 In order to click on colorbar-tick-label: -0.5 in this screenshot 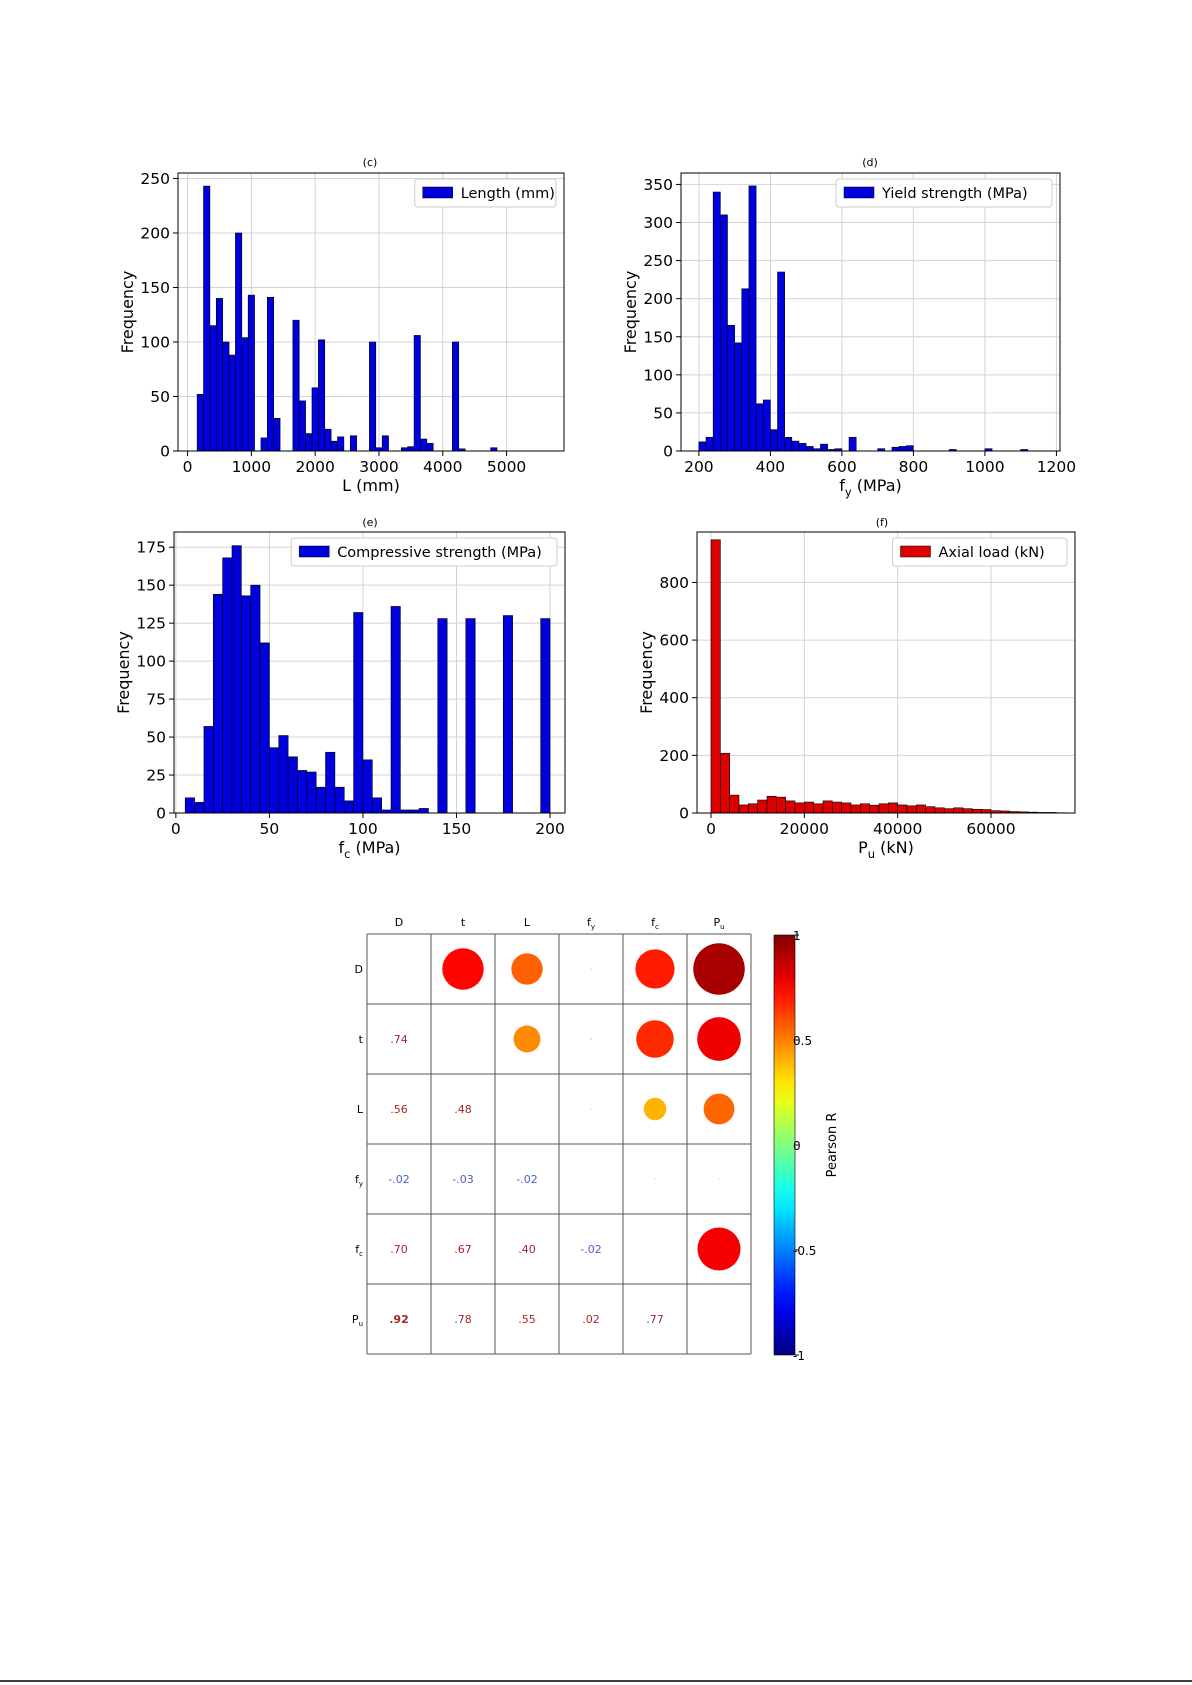, I will do `click(804, 1251)`.